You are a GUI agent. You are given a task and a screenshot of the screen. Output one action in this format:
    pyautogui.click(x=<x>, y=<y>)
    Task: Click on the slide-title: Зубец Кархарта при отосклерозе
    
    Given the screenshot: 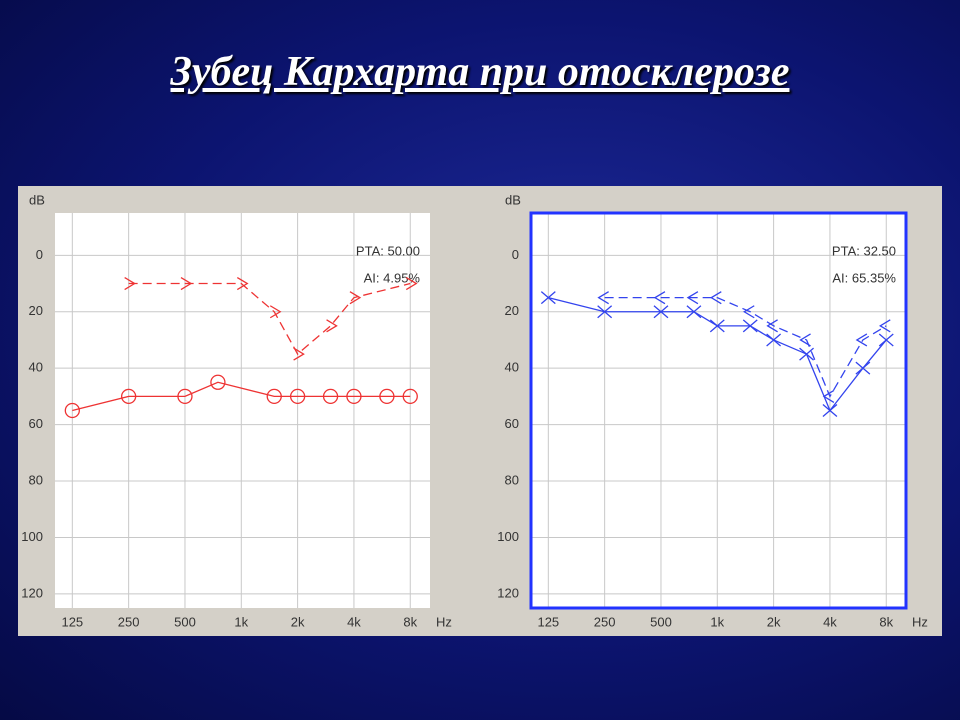 What is the action you would take?
    pyautogui.click(x=480, y=72)
    